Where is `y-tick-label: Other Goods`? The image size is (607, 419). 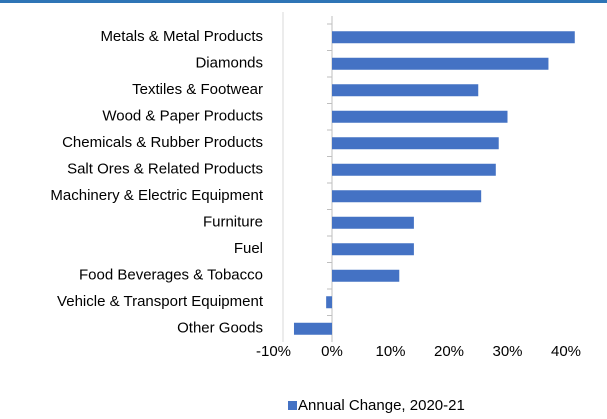
y-tick-label: Other Goods is located at coordinates (220, 328).